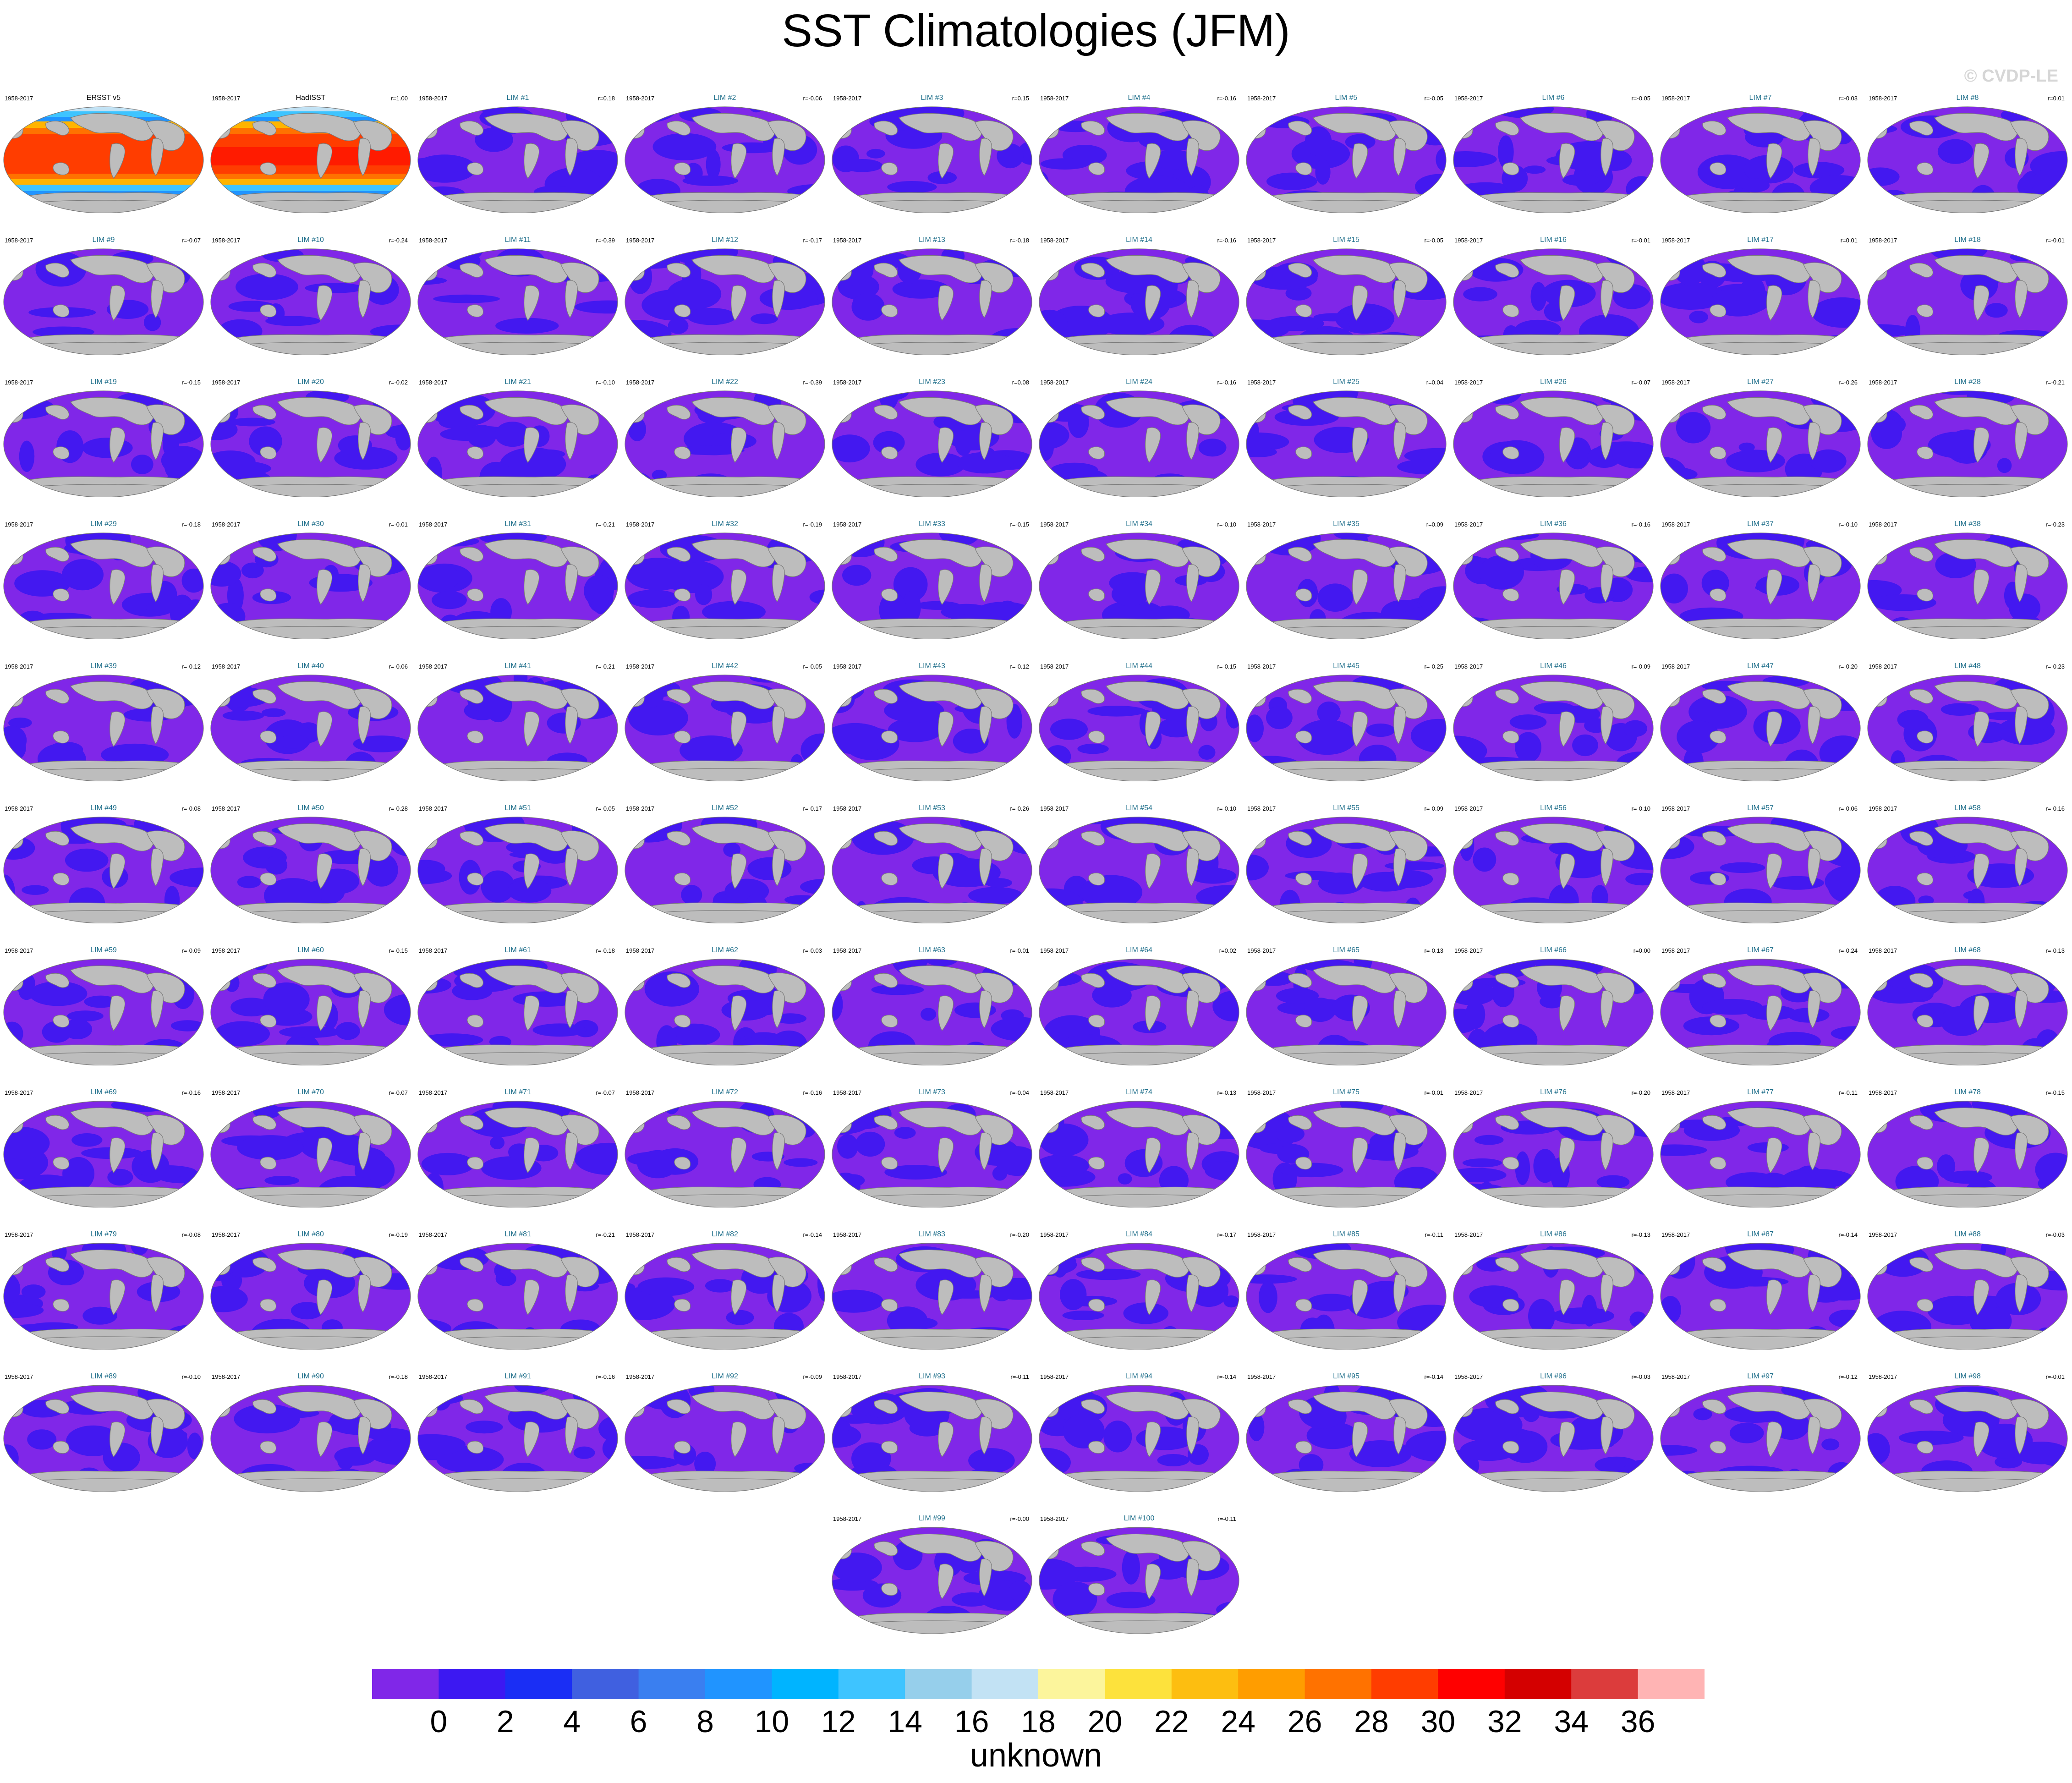 Image resolution: width=2072 pixels, height=1783 pixels. I want to click on map-panel: 1958-2017 LIM #29 r=-0.18, so click(104, 590).